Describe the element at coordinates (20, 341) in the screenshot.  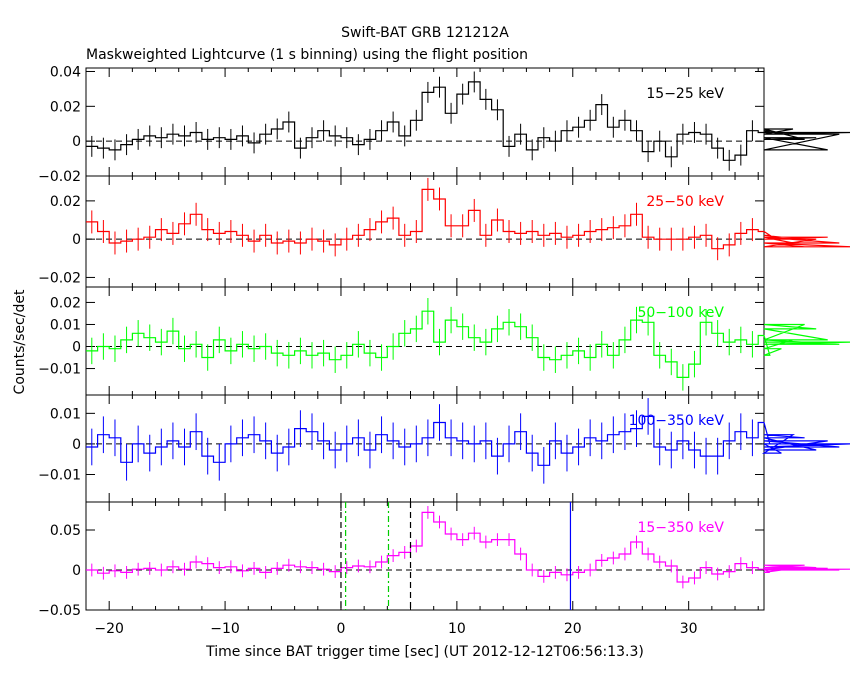
I see `y-axis-label: Counts/sec/det` at that location.